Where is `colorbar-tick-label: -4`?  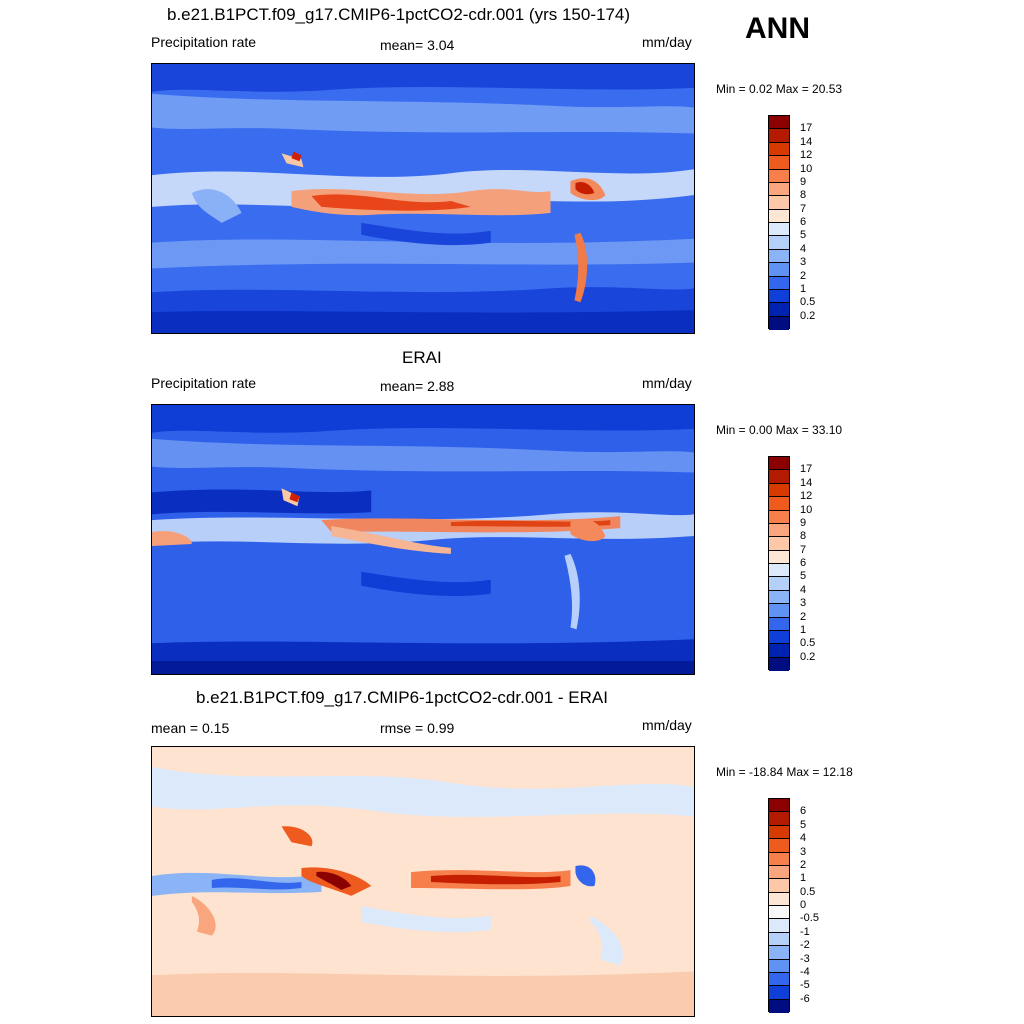 colorbar-tick-label: -4 is located at coordinates (805, 971).